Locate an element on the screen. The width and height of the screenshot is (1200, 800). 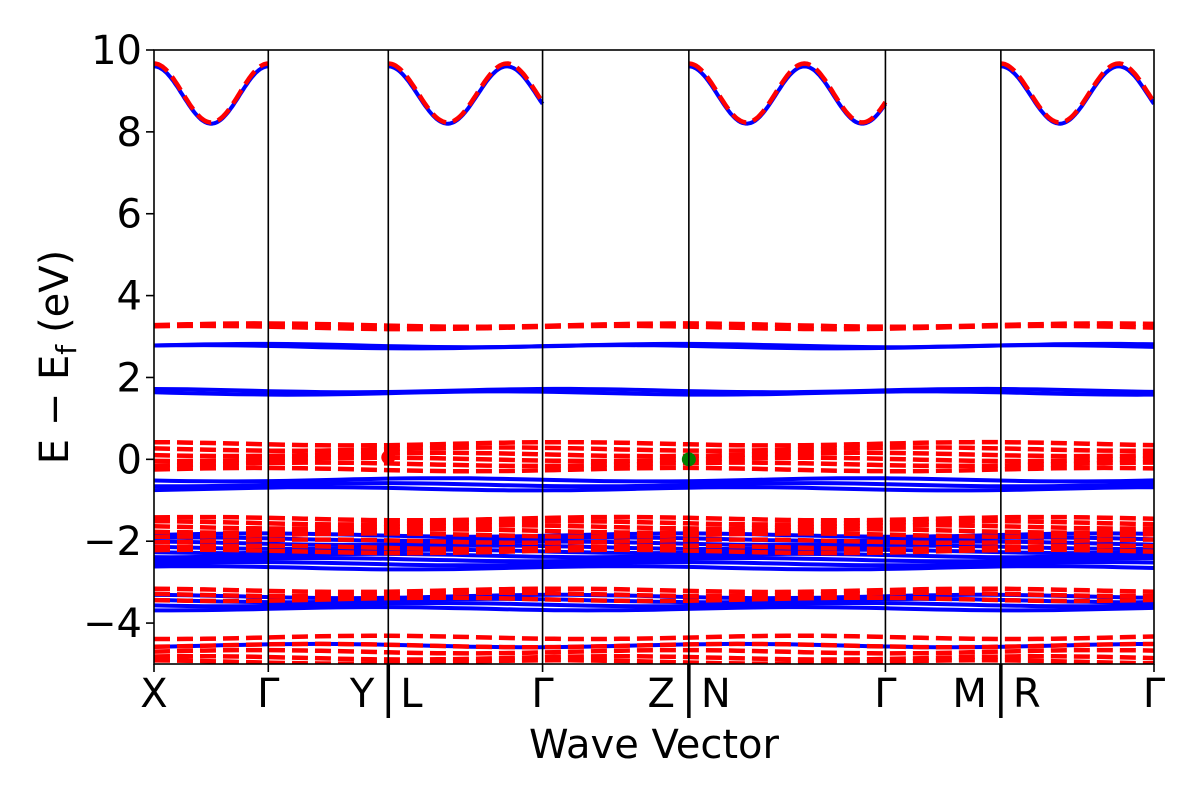
y-tick-label: 2 is located at coordinates (129, 378).